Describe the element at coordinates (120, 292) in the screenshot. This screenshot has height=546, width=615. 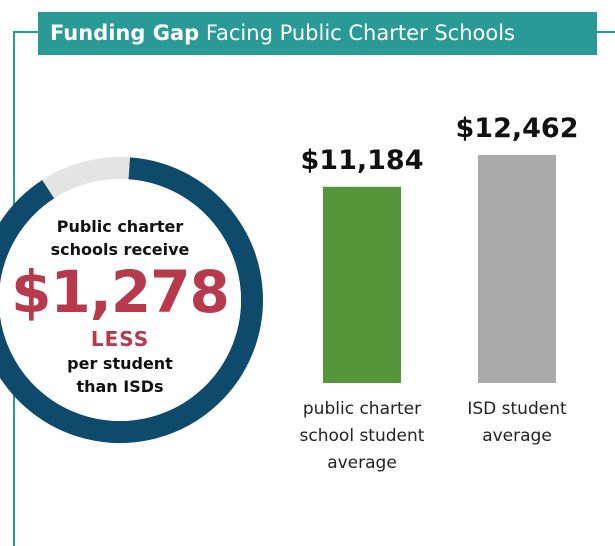
I see `donut-amount: $1,278` at that location.